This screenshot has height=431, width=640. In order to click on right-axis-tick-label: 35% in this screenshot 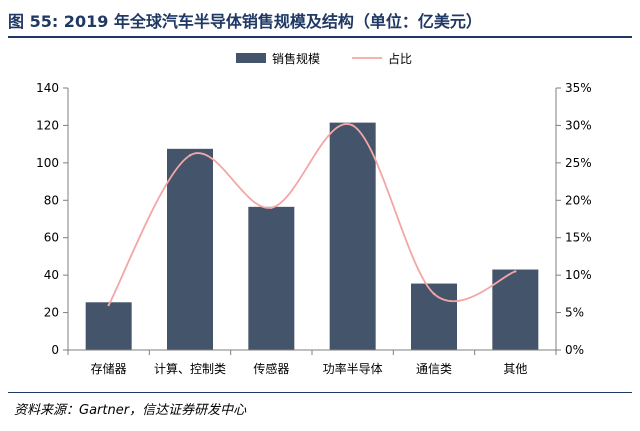, I will do `click(578, 88)`.